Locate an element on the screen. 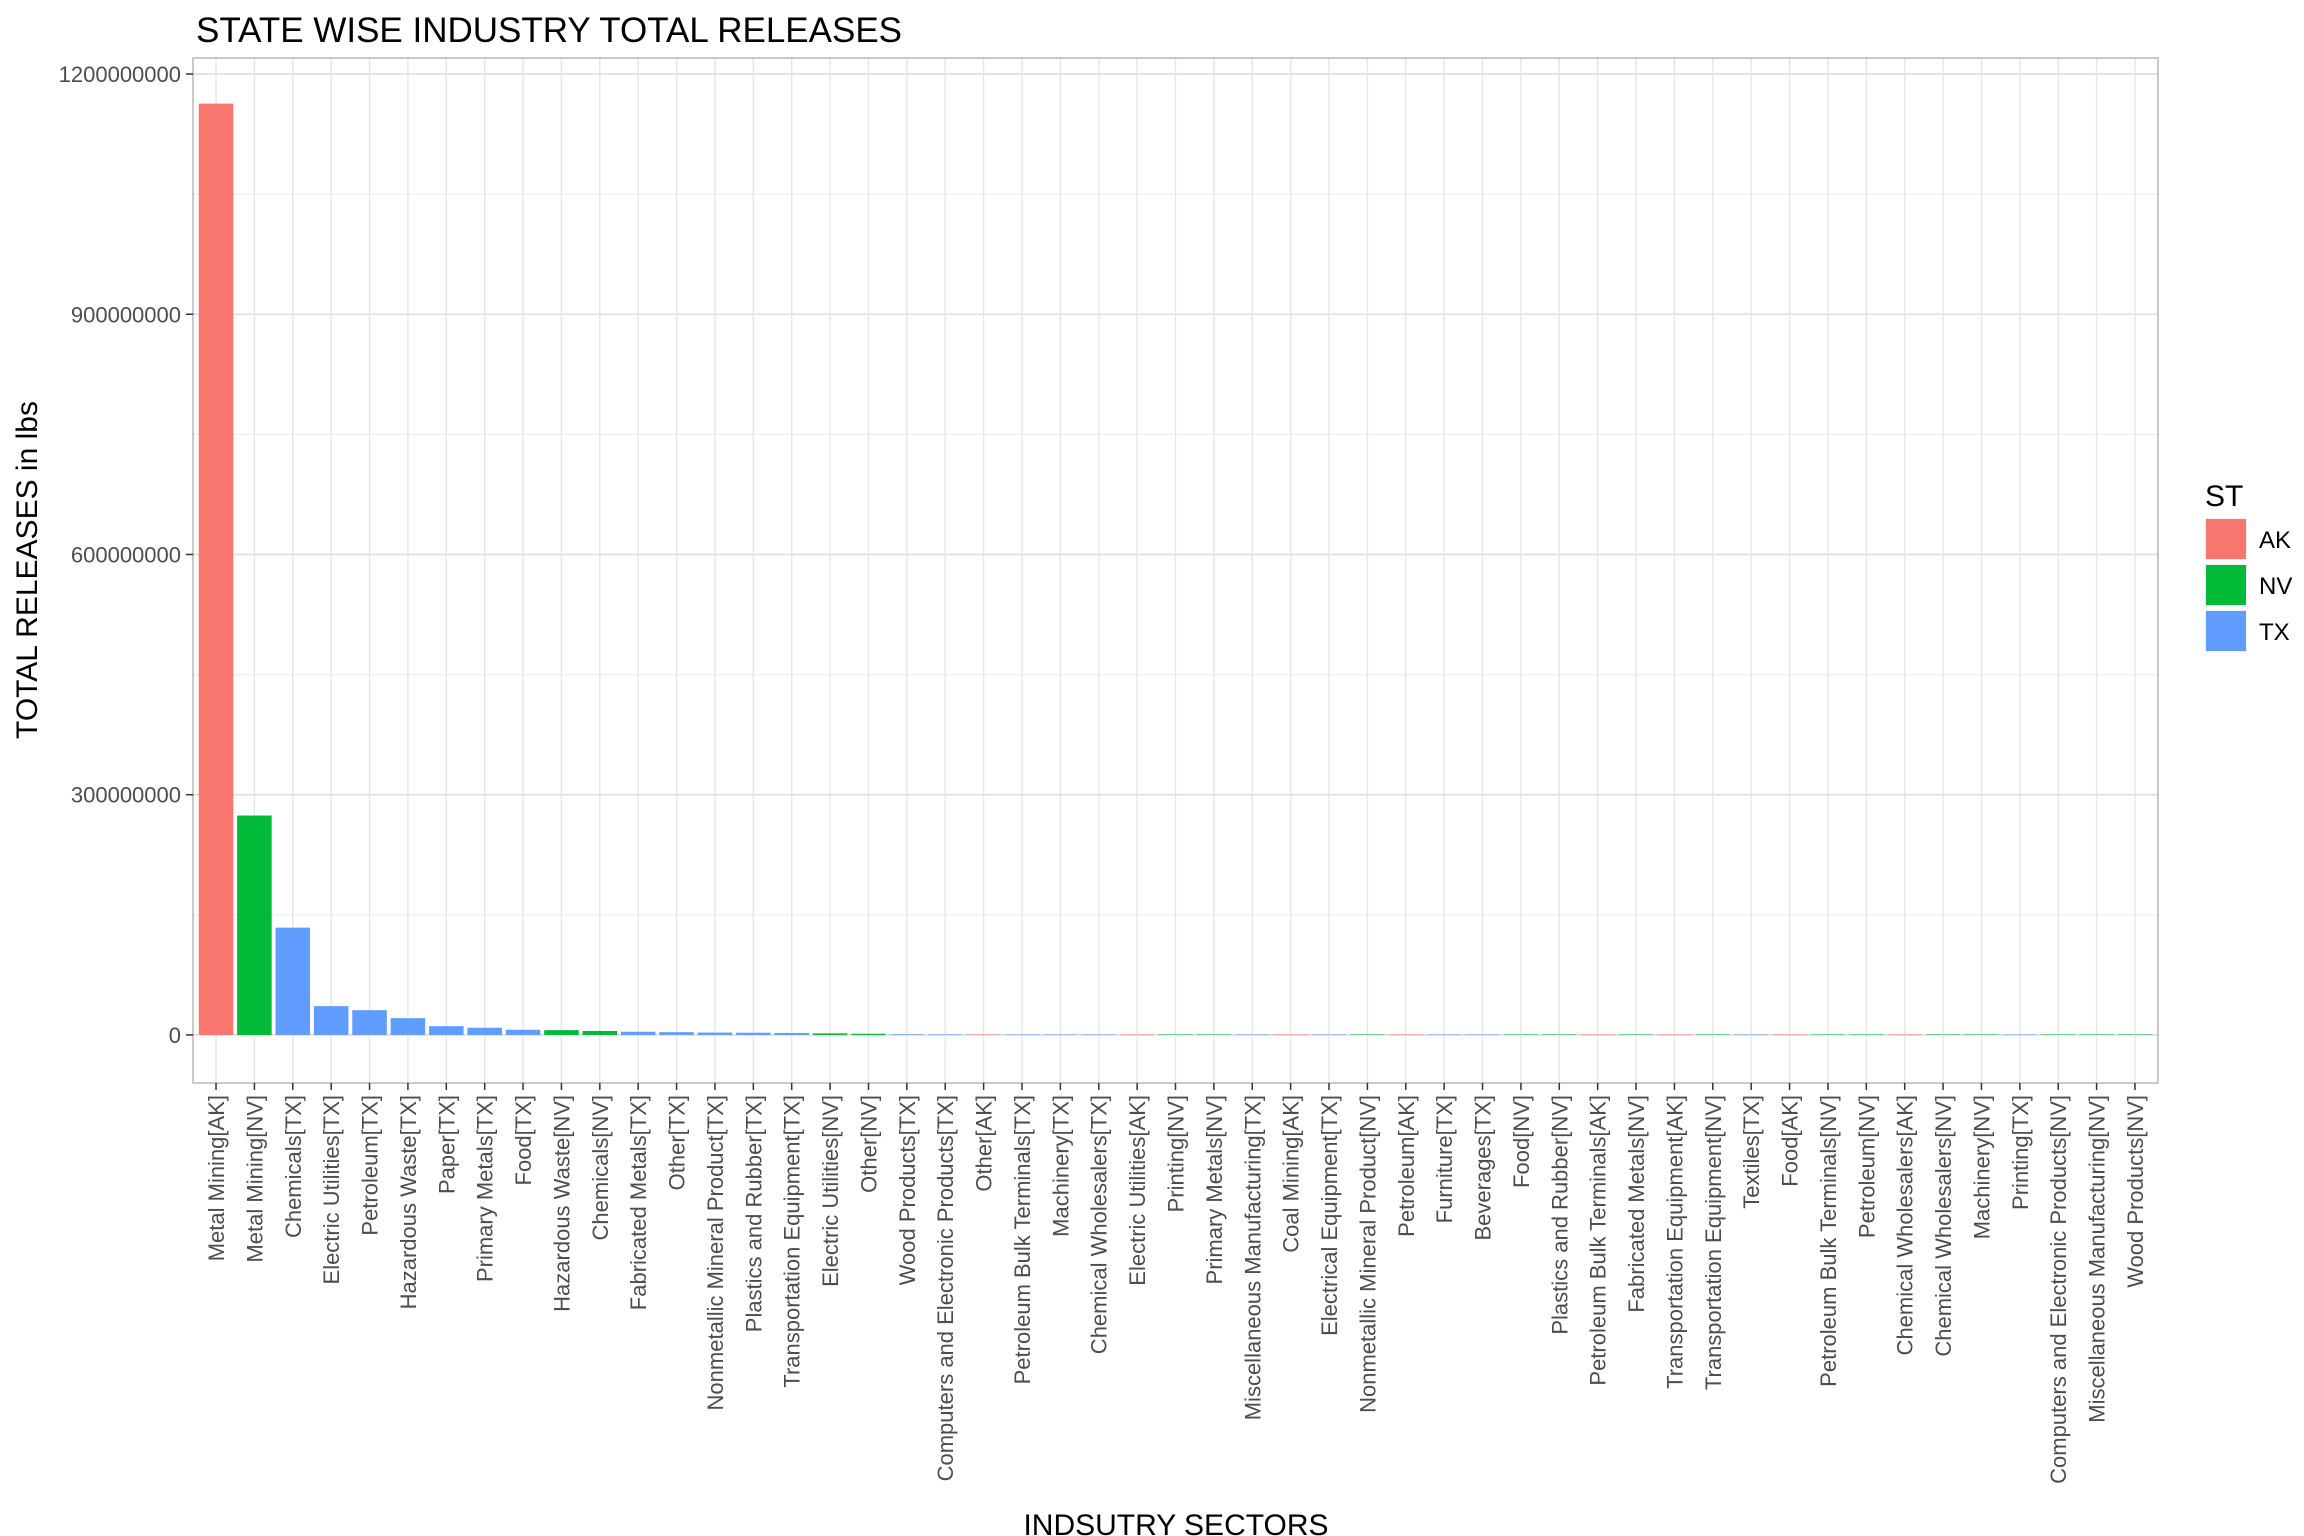 Image resolution: width=2304 pixels, height=1536 pixels. y-tick-label: 300000000 is located at coordinates (126, 795).